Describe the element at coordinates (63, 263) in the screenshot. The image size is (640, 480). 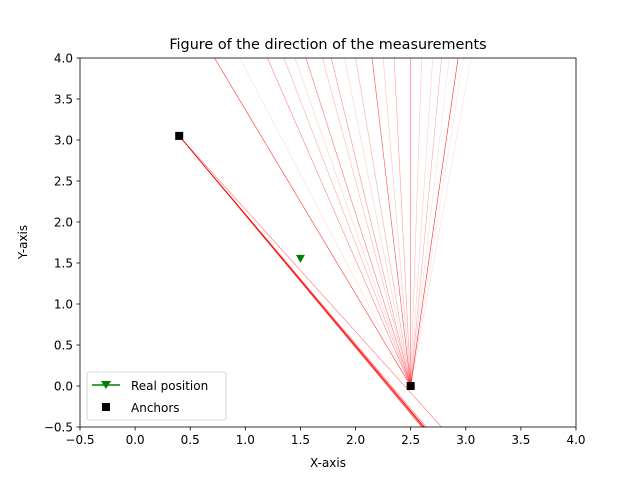
I see `y-tick-label: 1.5` at that location.